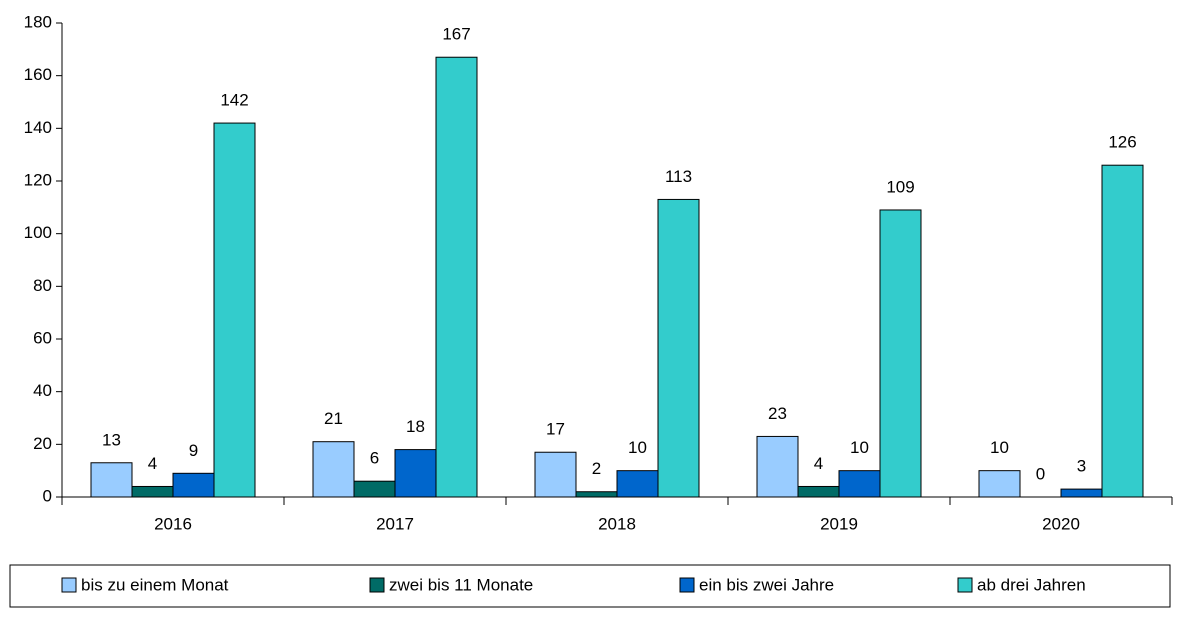 The image size is (1182, 619). I want to click on value-label: 126, so click(1122, 142).